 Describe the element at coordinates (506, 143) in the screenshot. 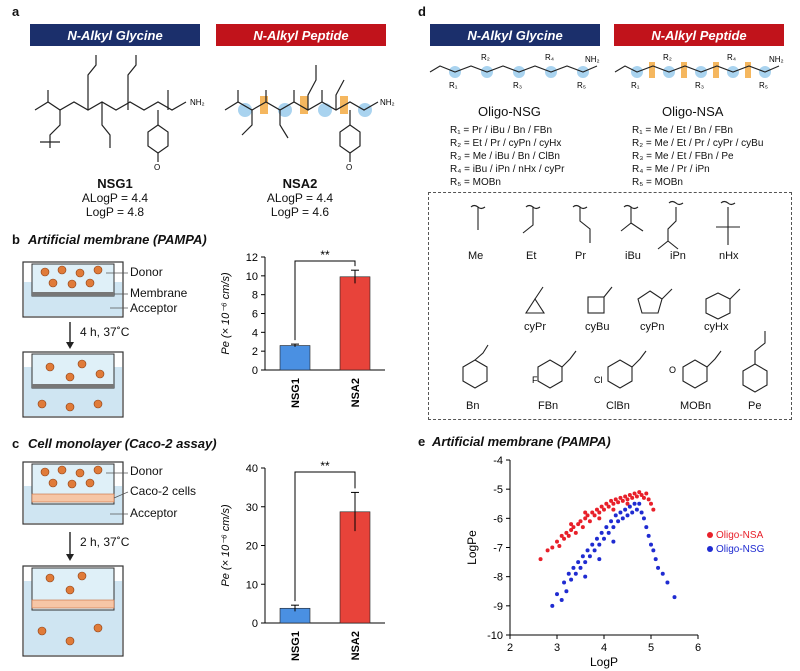

I see `nsg-r2: R₂ = Et / Pr / cyPn / cyHx` at that location.